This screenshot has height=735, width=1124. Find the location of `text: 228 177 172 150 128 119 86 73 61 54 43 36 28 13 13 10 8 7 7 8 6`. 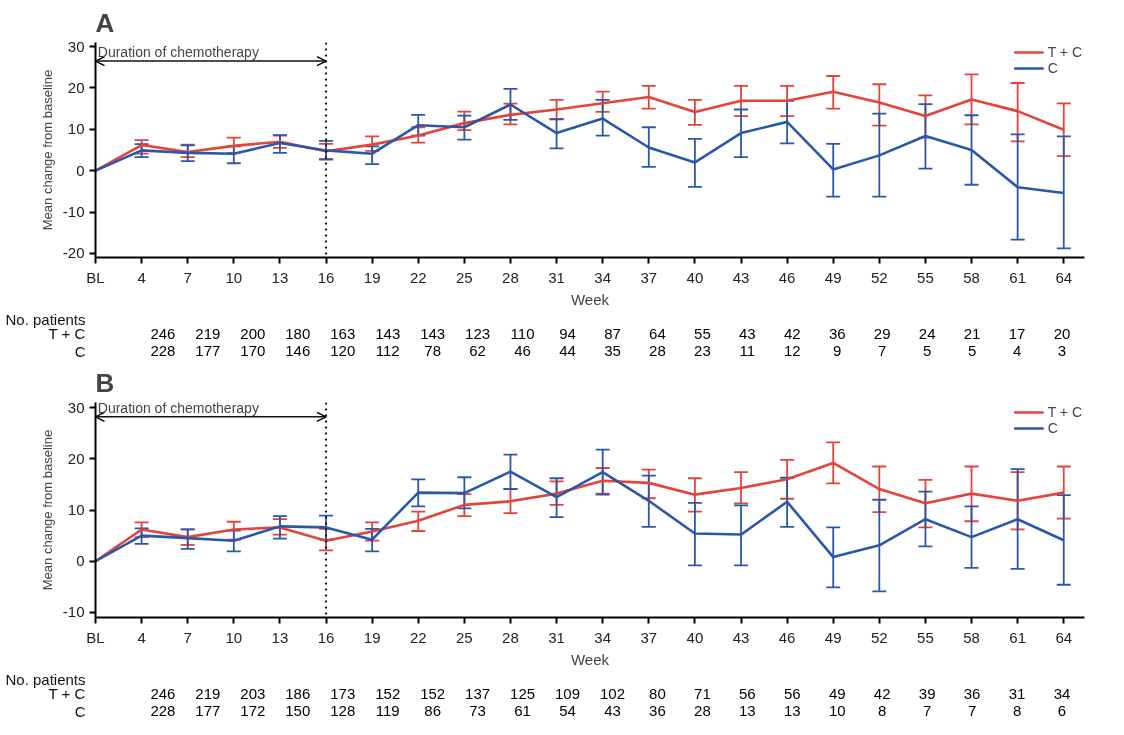

text: 228 177 172 150 128 119 86 73 61 54 43 36 28 13 13 10 8 7 7 8 6 is located at coordinates (608, 711).